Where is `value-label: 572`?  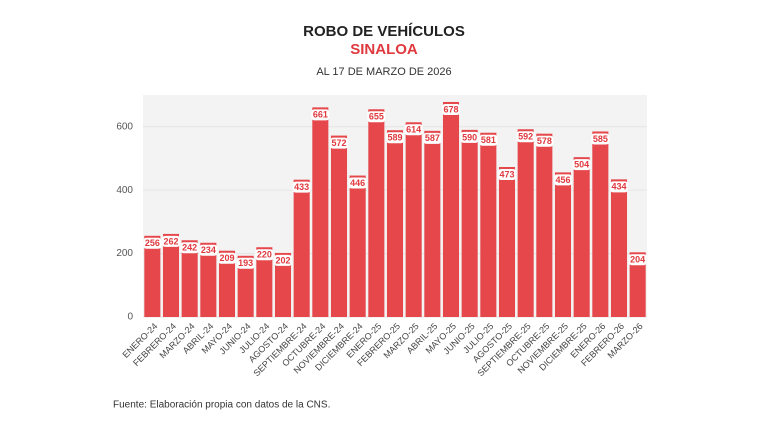
value-label: 572 is located at coordinates (338, 143).